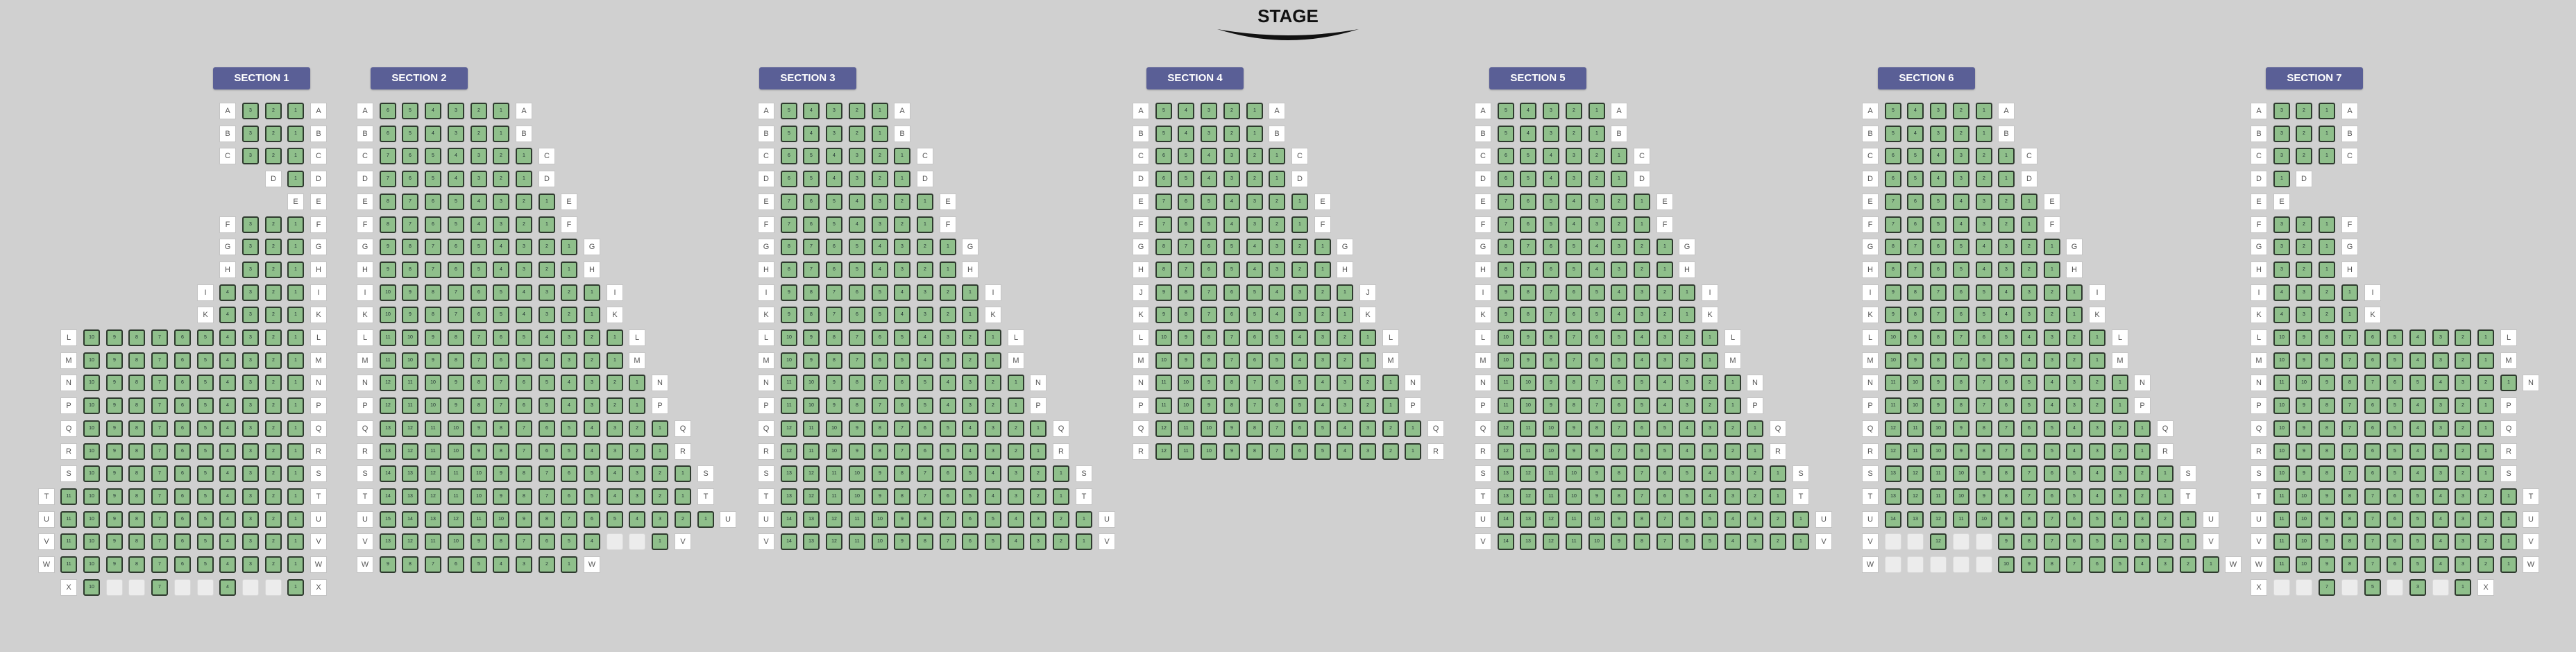  What do you see at coordinates (388, 383) in the screenshot?
I see `seat: 12` at bounding box center [388, 383].